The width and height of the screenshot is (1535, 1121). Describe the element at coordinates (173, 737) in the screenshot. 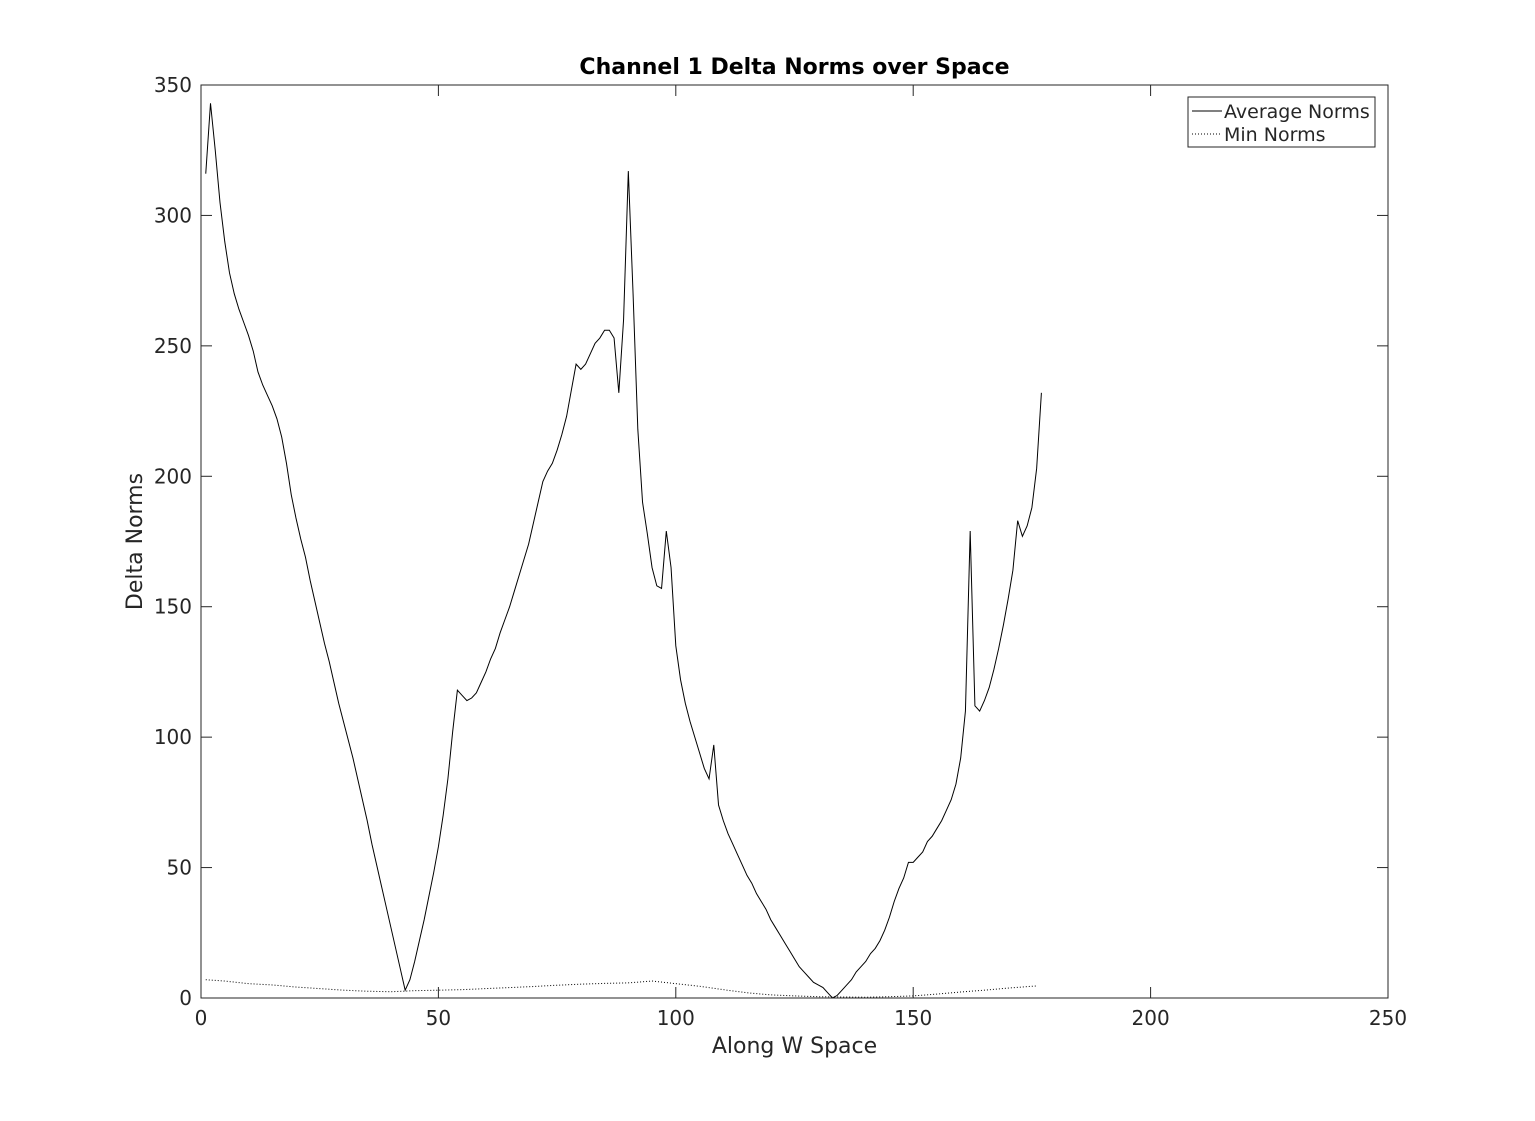

I see `y-tick-label: 100` at that location.